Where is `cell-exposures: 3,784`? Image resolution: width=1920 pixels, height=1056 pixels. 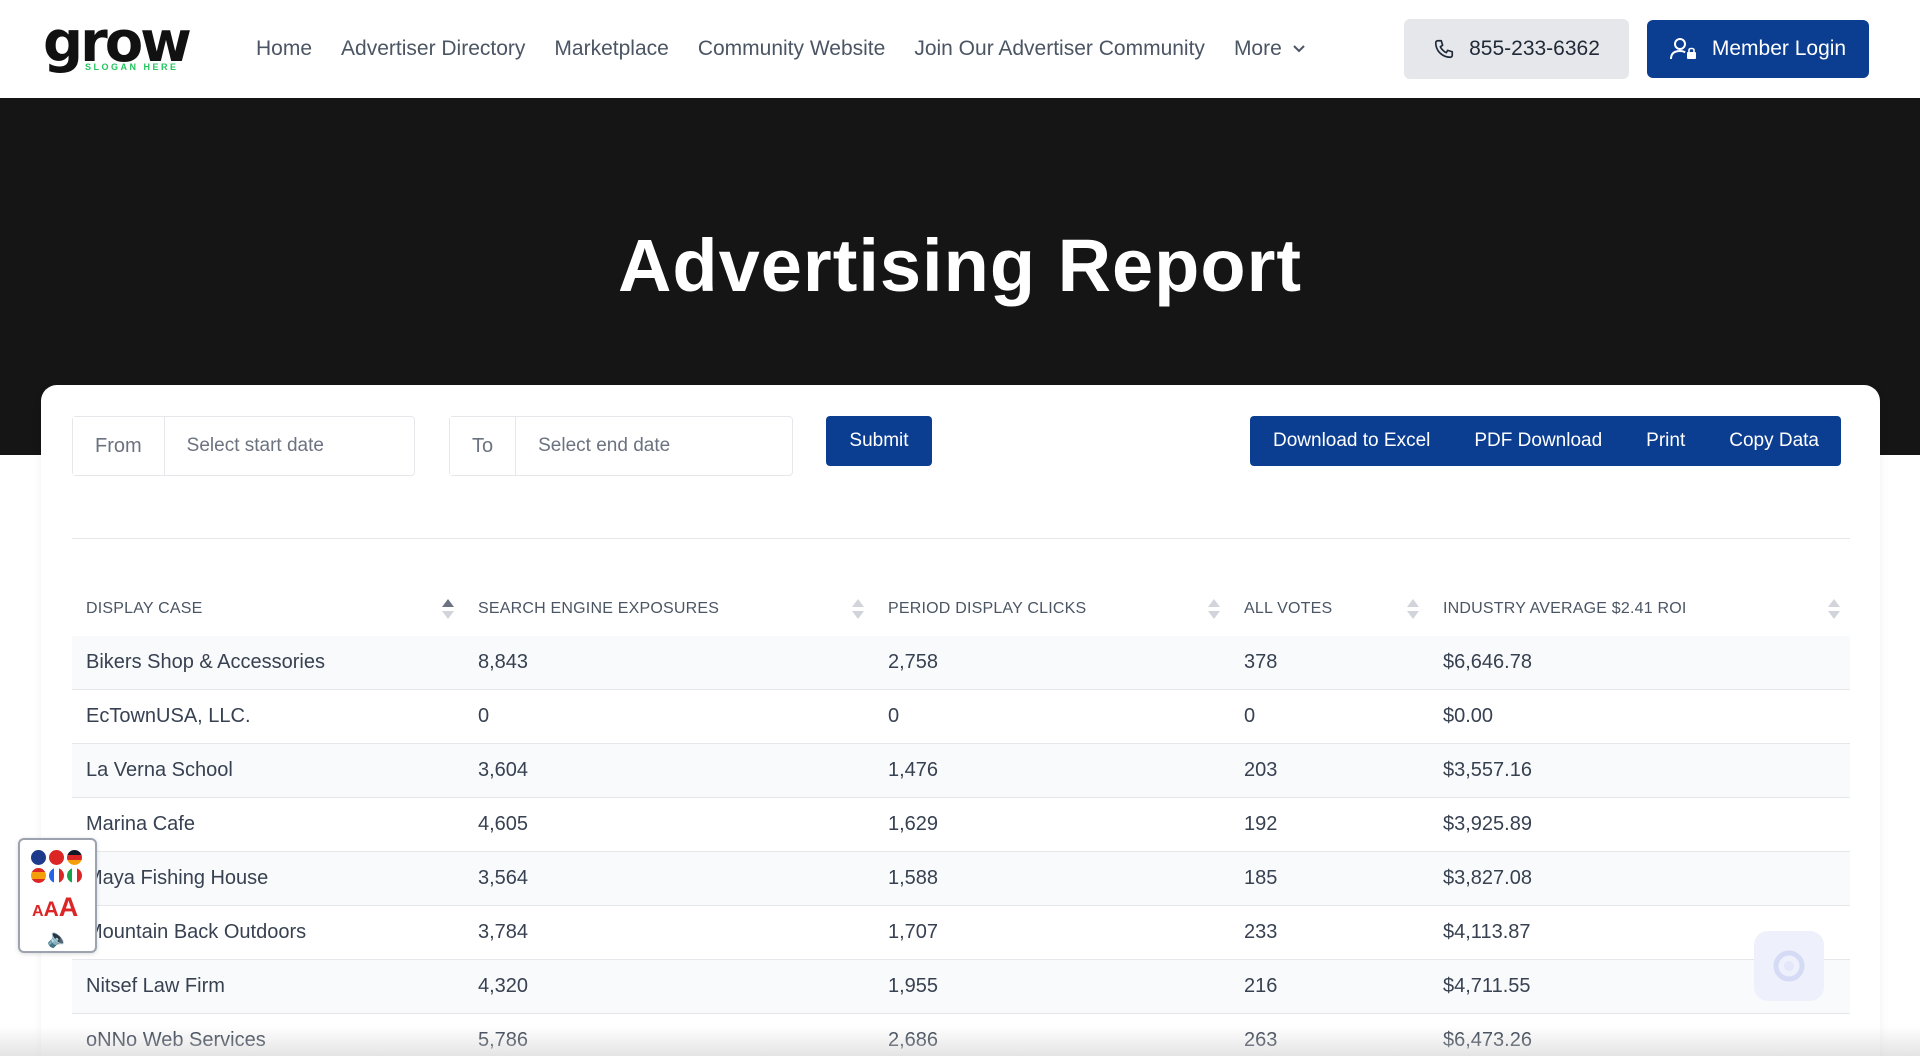
cell-exposures: 3,784 is located at coordinates (503, 932).